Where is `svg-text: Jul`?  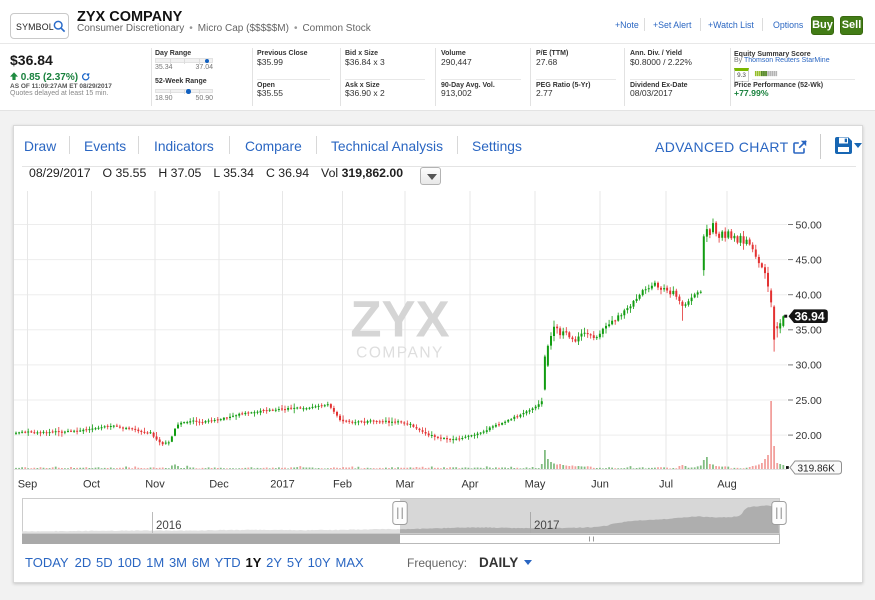
svg-text: Jul is located at coordinates (666, 485).